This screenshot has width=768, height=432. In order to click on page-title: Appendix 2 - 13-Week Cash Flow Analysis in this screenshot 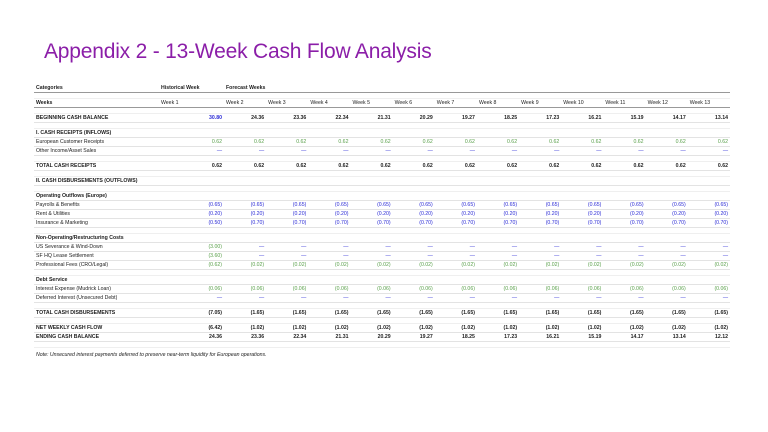, I will do `click(238, 51)`.